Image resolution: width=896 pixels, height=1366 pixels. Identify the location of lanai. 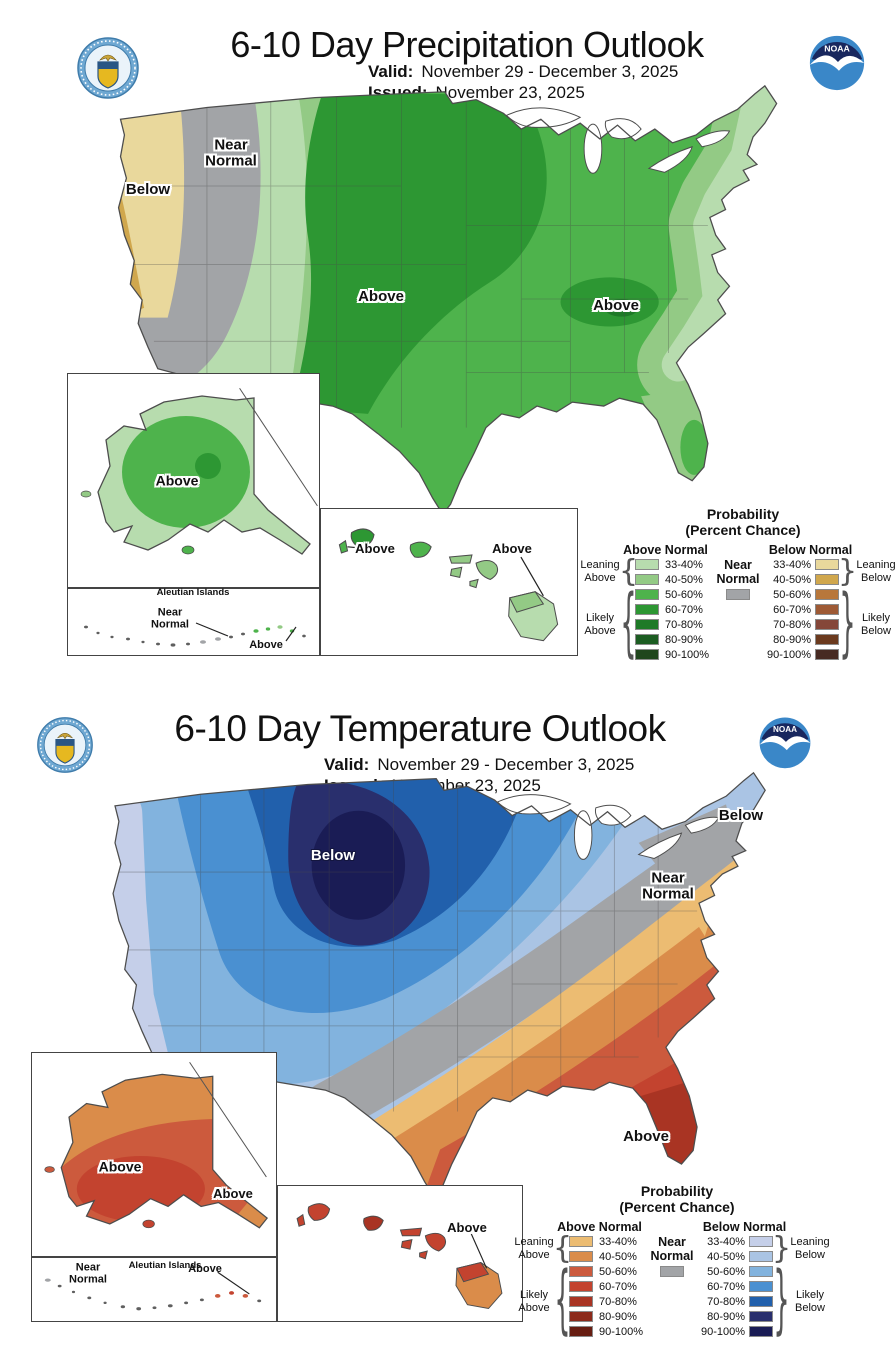
(456, 572).